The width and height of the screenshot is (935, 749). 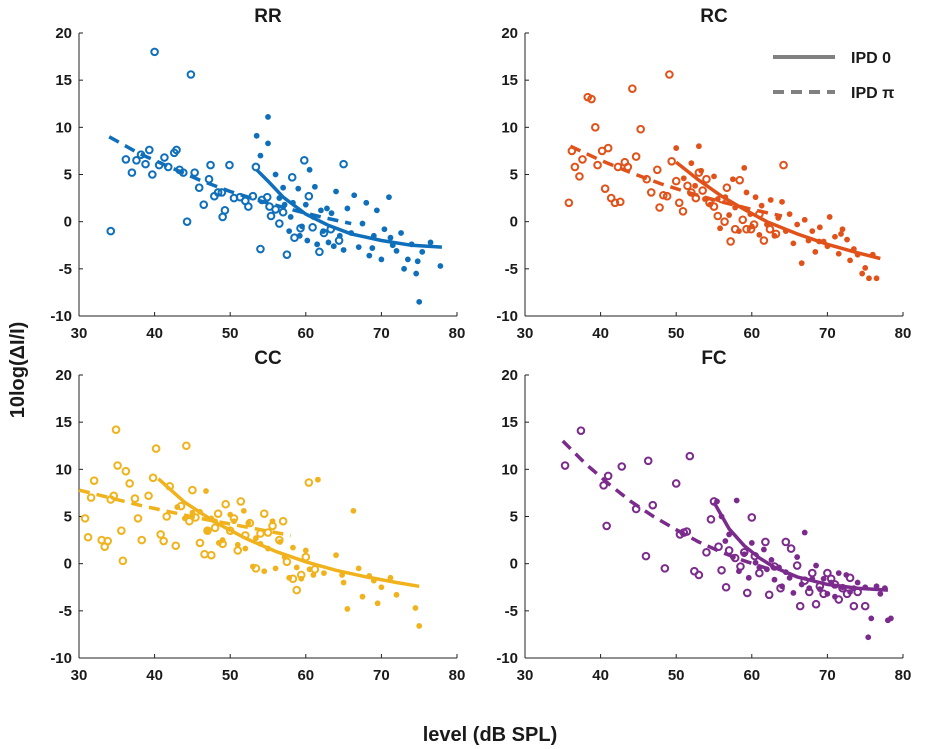 I want to click on x-tick-label: 40, so click(x=154, y=333).